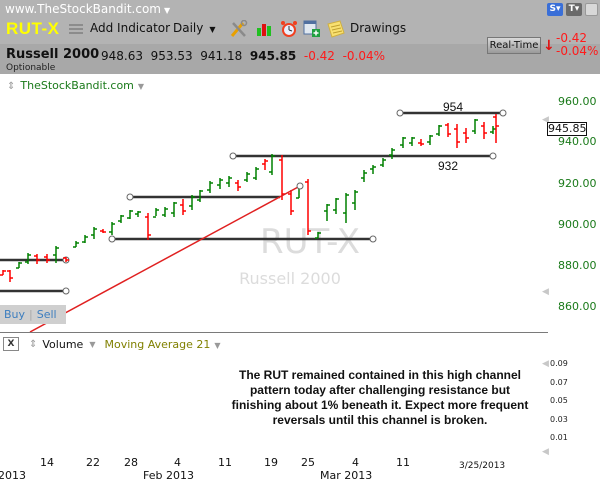 The width and height of the screenshot is (600, 482). Describe the element at coordinates (312, 29) in the screenshot. I see `add-table-icon` at that location.